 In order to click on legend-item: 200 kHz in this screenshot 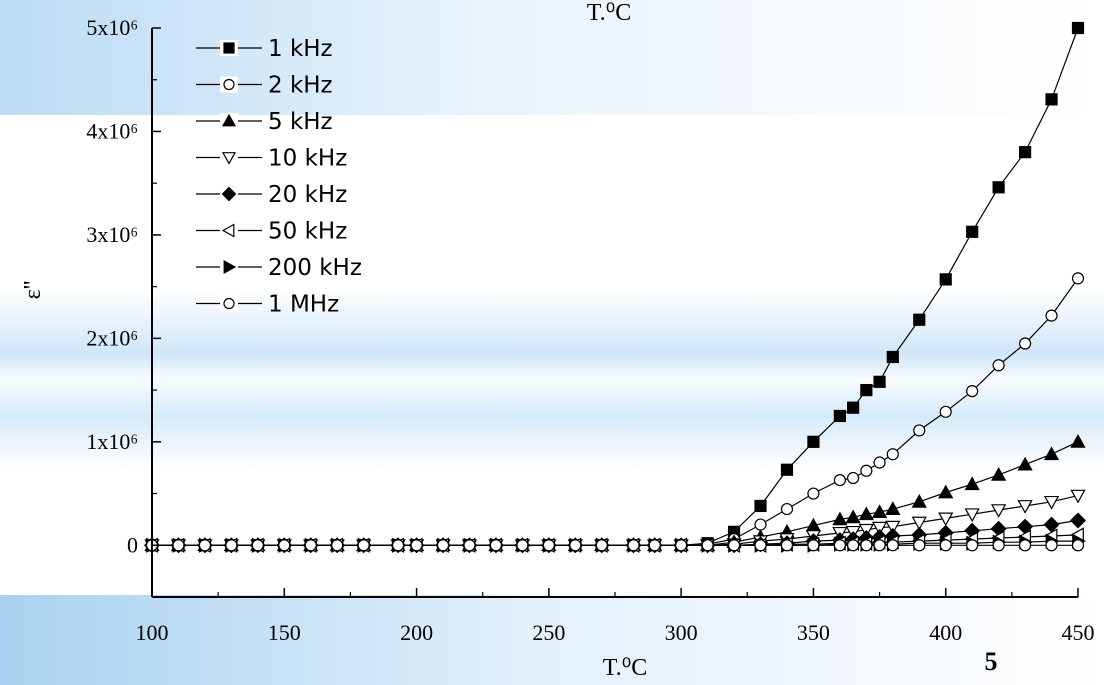, I will do `click(279, 268)`.